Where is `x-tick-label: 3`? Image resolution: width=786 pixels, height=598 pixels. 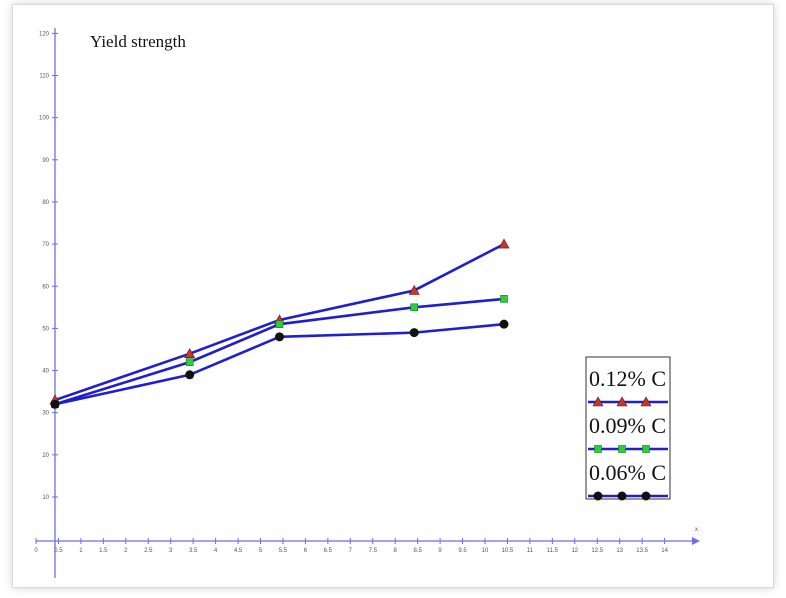 x-tick-label: 3 is located at coordinates (171, 551).